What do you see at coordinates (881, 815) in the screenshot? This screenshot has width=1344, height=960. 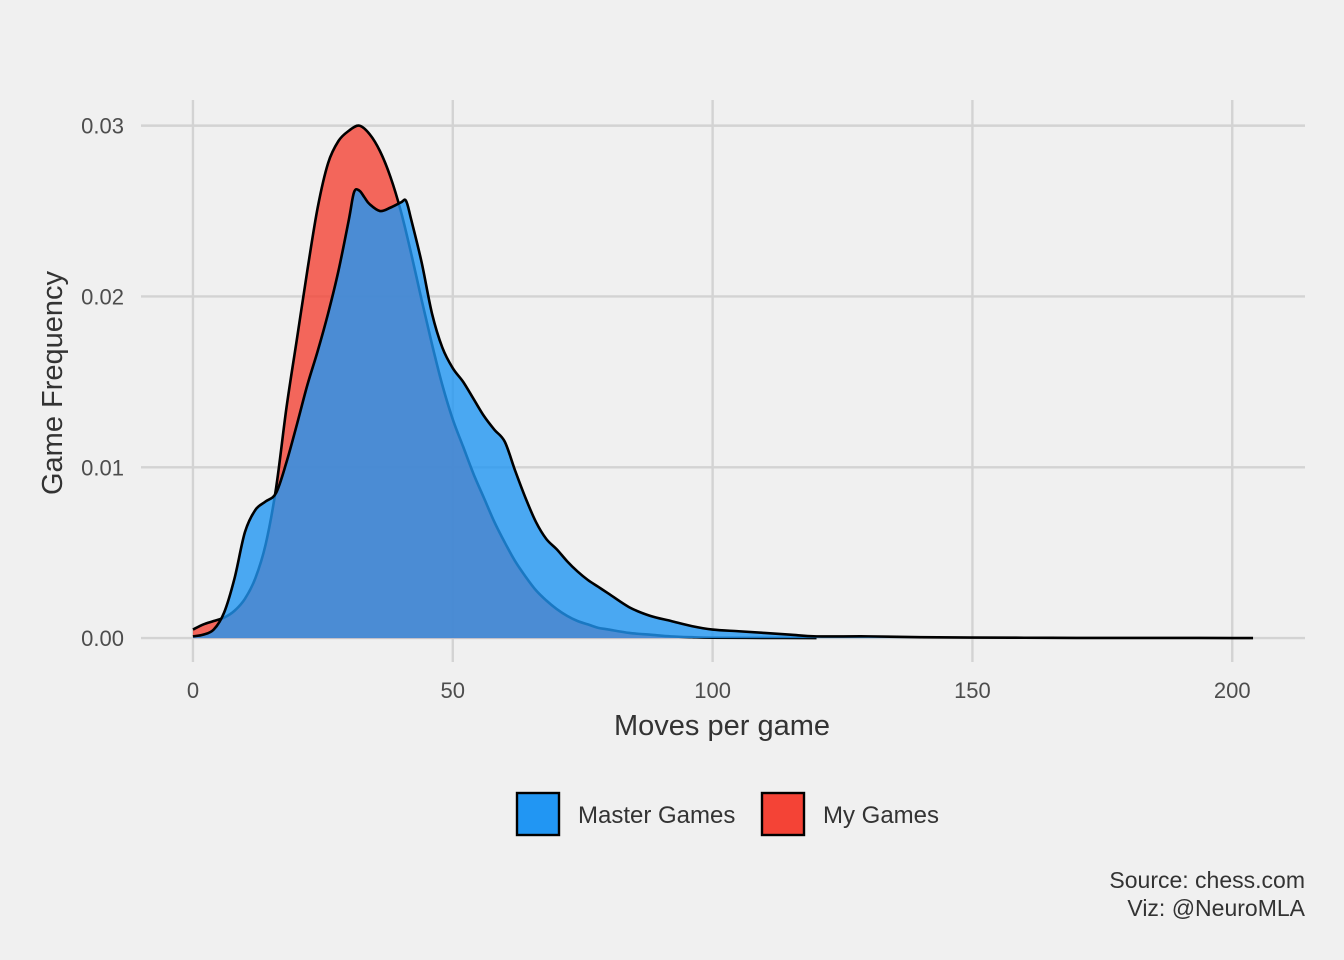 I see `legend-label-my-games: My Games` at bounding box center [881, 815].